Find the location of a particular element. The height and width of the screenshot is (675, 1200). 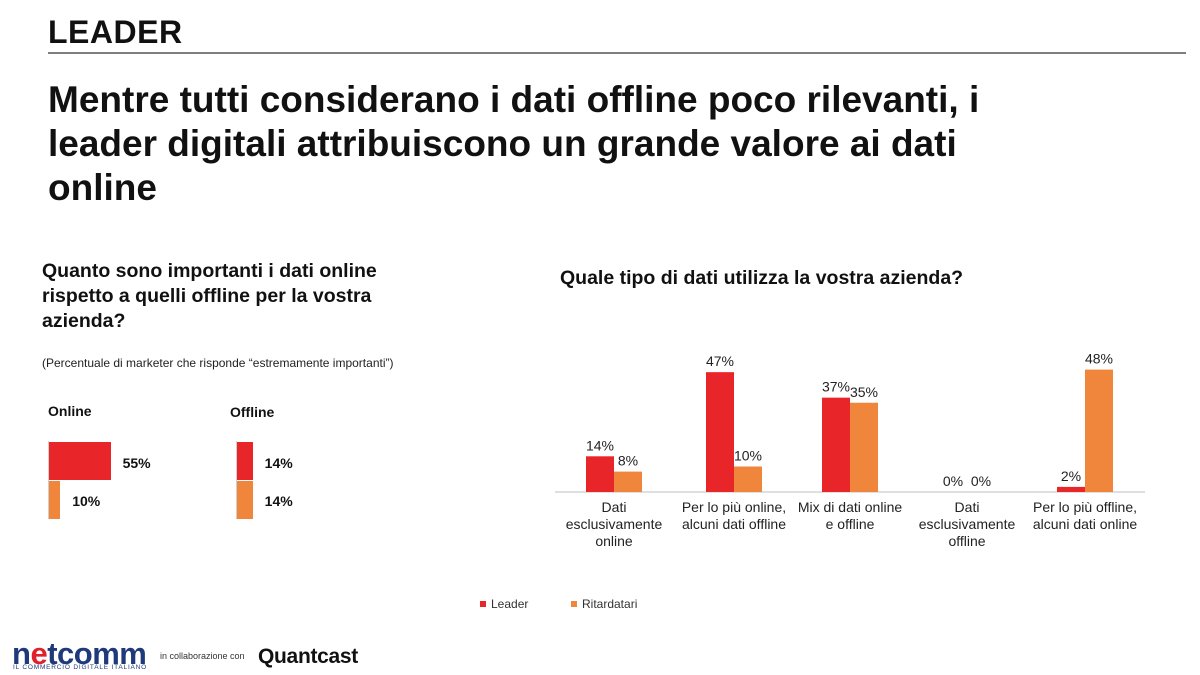

value-label-leader-1: 47% is located at coordinates (720, 361).